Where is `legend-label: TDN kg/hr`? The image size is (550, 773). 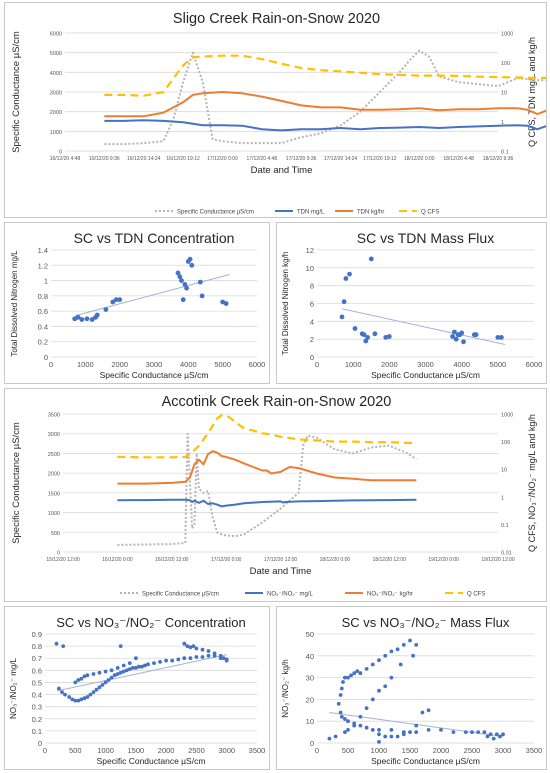 legend-label: TDN kg/hr is located at coordinates (370, 213).